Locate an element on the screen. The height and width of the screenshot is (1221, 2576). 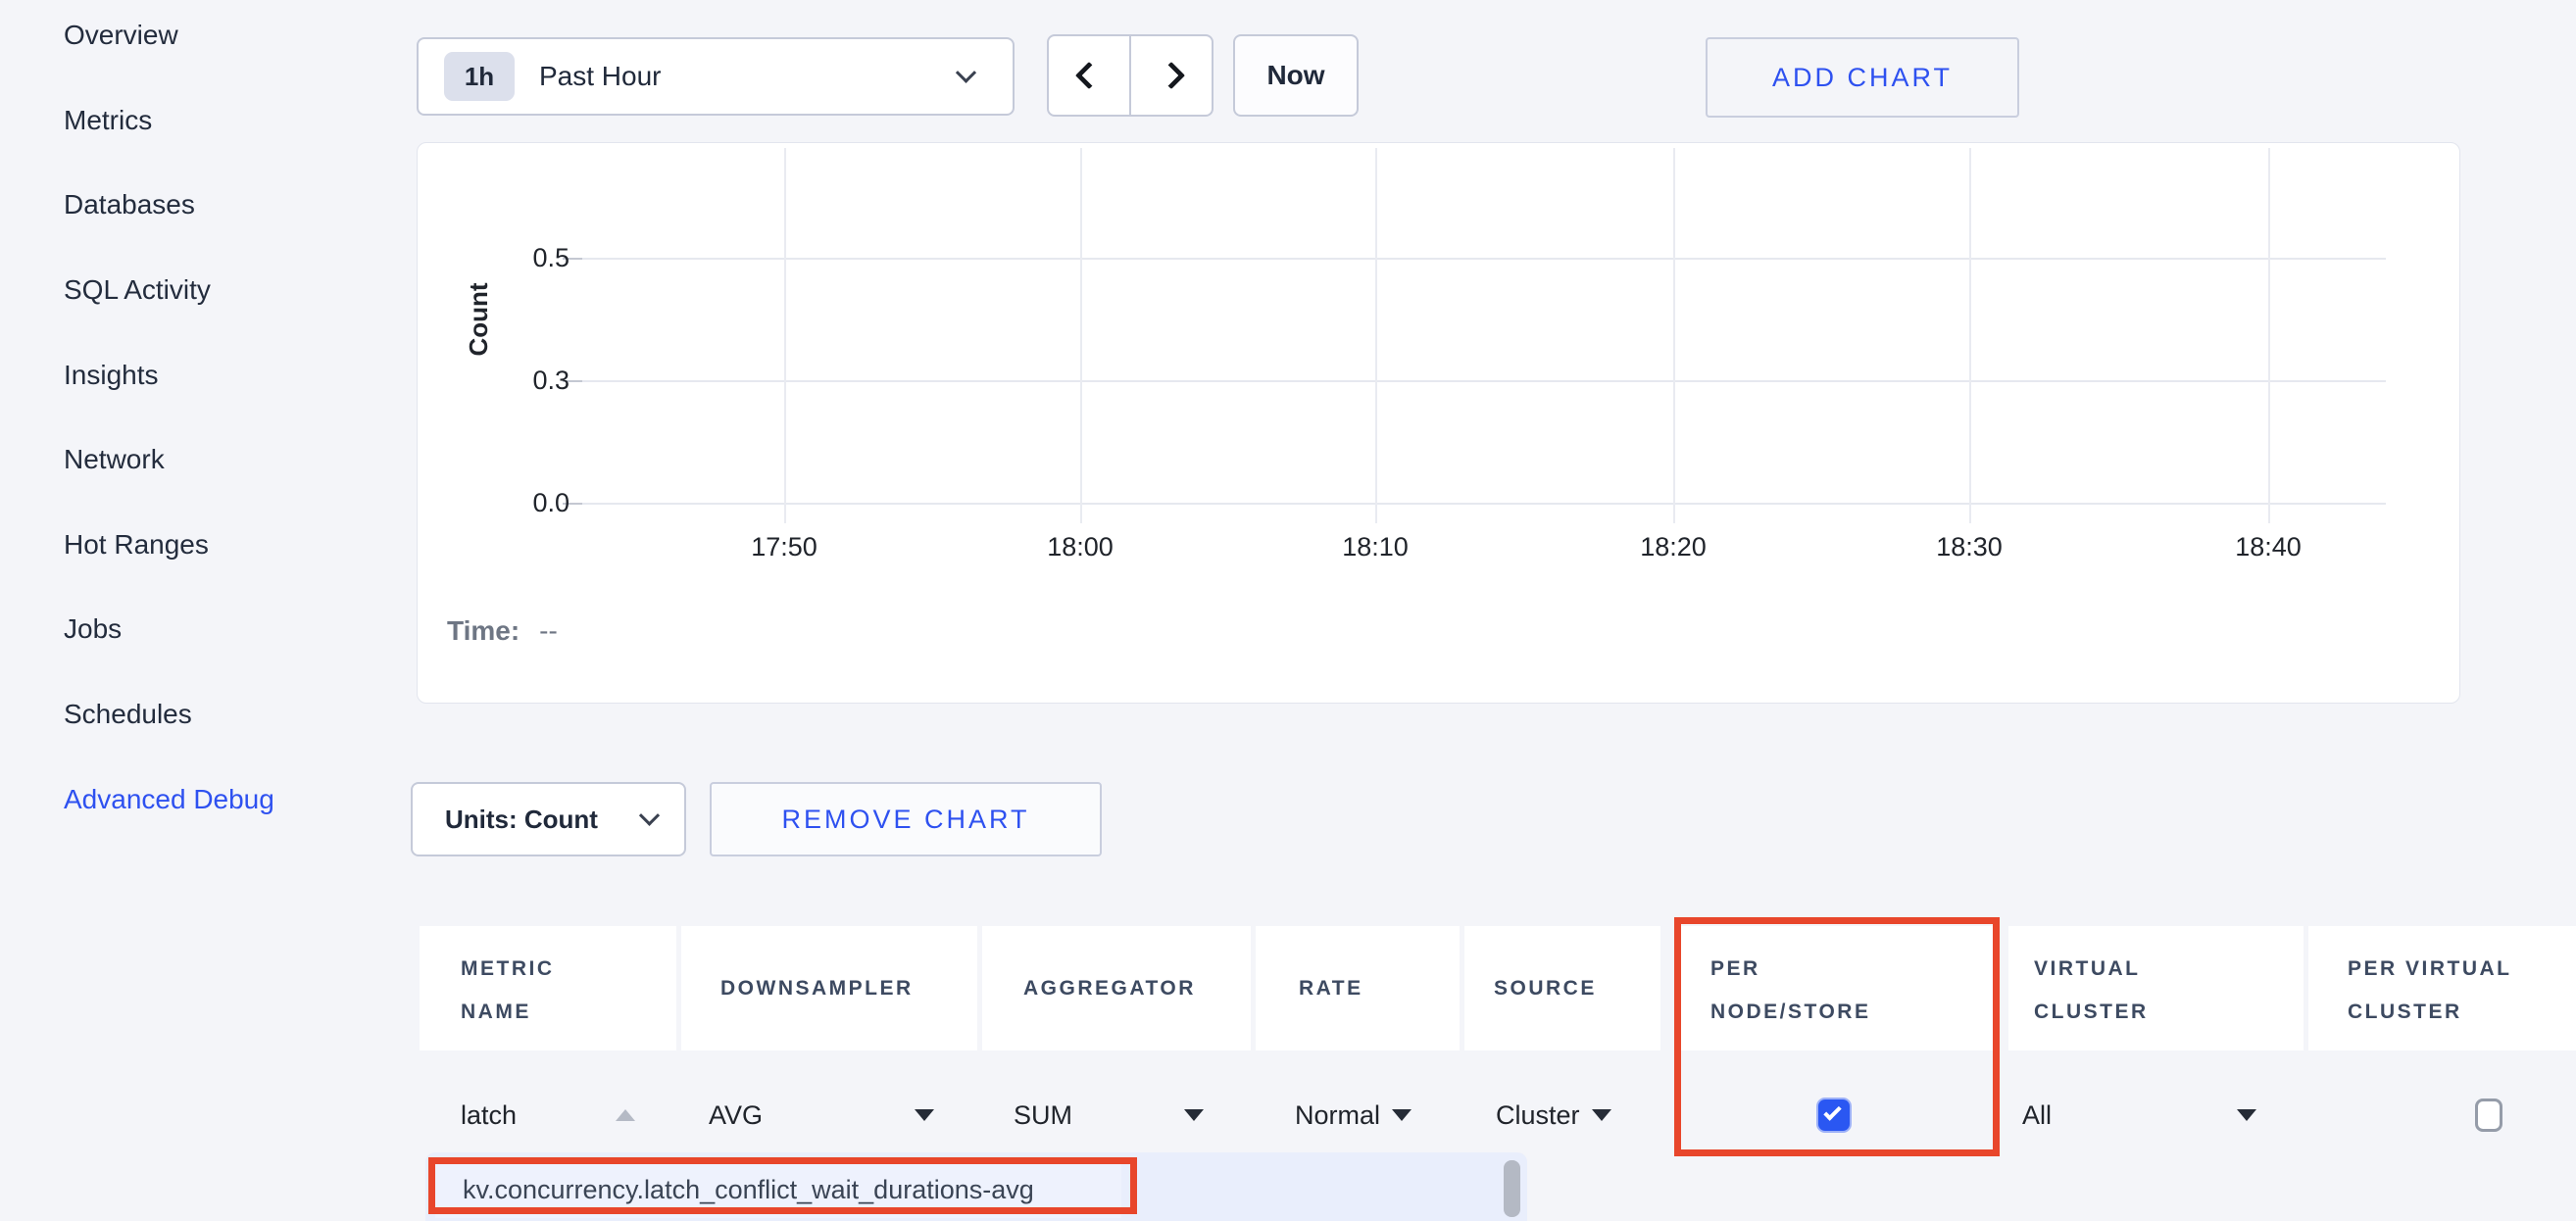
time-window-badge: 1h is located at coordinates (479, 76).